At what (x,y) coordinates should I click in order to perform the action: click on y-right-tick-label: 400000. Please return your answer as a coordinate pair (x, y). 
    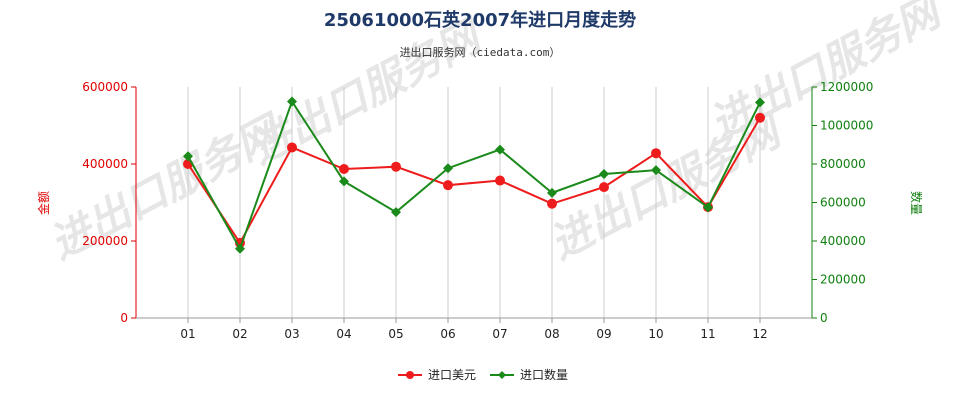
    Looking at the image, I should click on (843, 241).